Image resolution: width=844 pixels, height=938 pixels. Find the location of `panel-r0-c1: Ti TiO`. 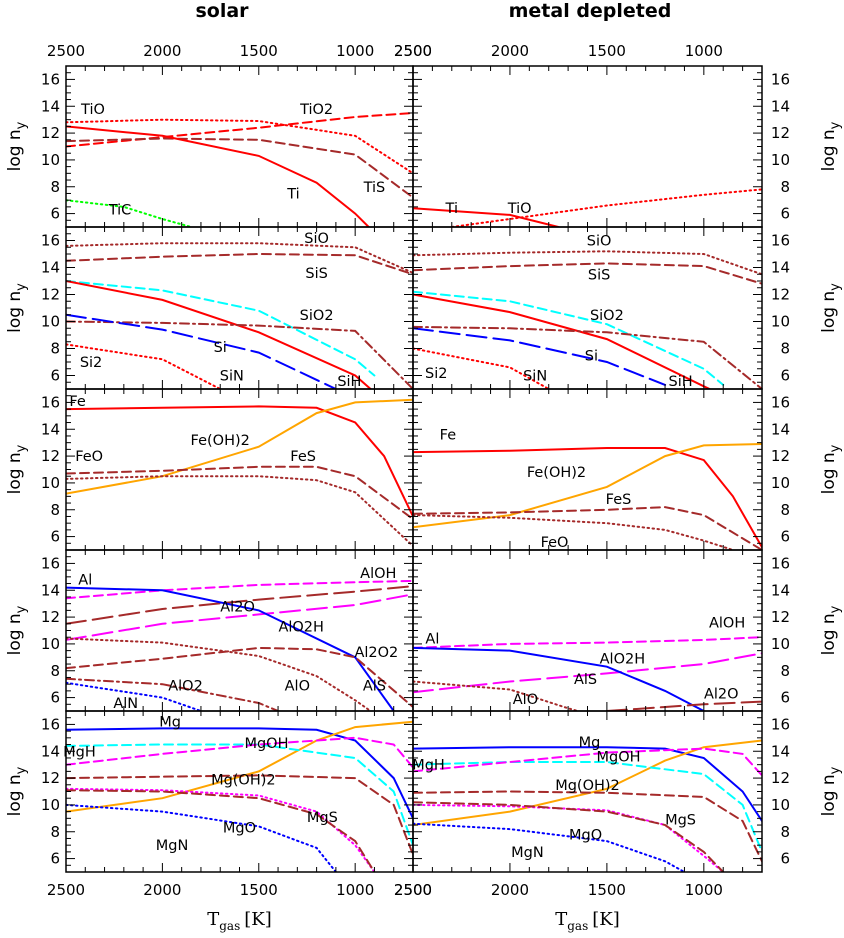

panel-r0-c1: Ti TiO is located at coordinates (587, 146).